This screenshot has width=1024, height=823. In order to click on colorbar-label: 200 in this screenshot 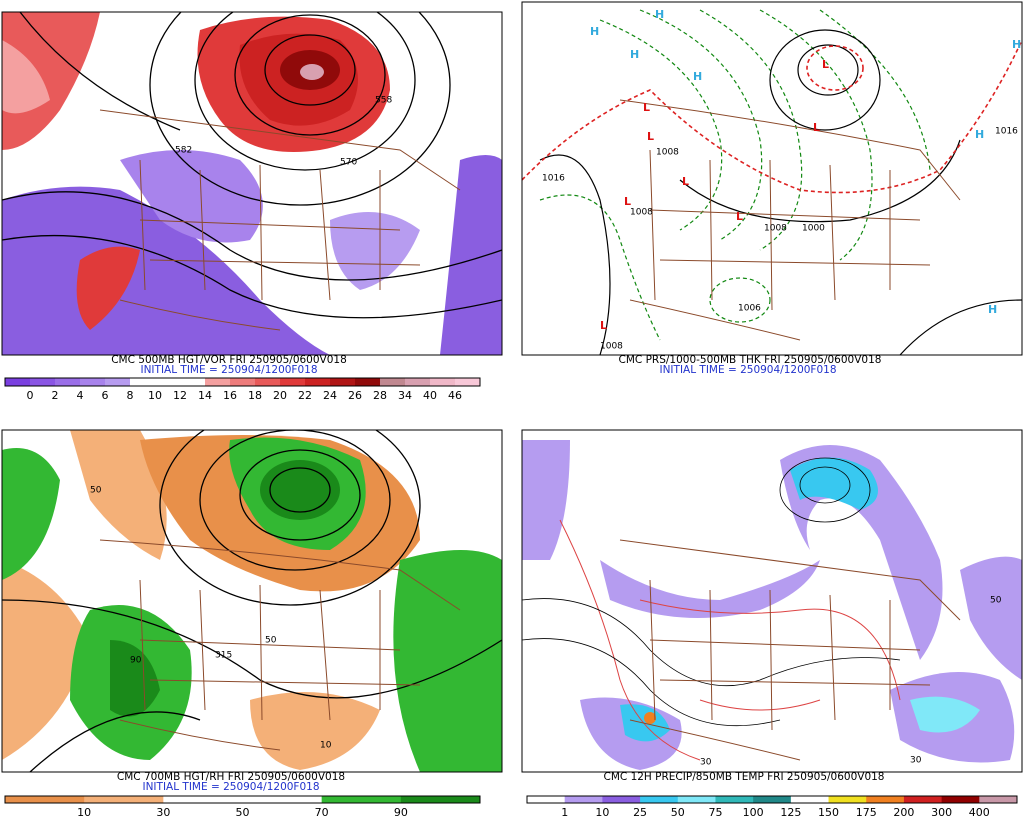, I will do `click(903, 812)`.